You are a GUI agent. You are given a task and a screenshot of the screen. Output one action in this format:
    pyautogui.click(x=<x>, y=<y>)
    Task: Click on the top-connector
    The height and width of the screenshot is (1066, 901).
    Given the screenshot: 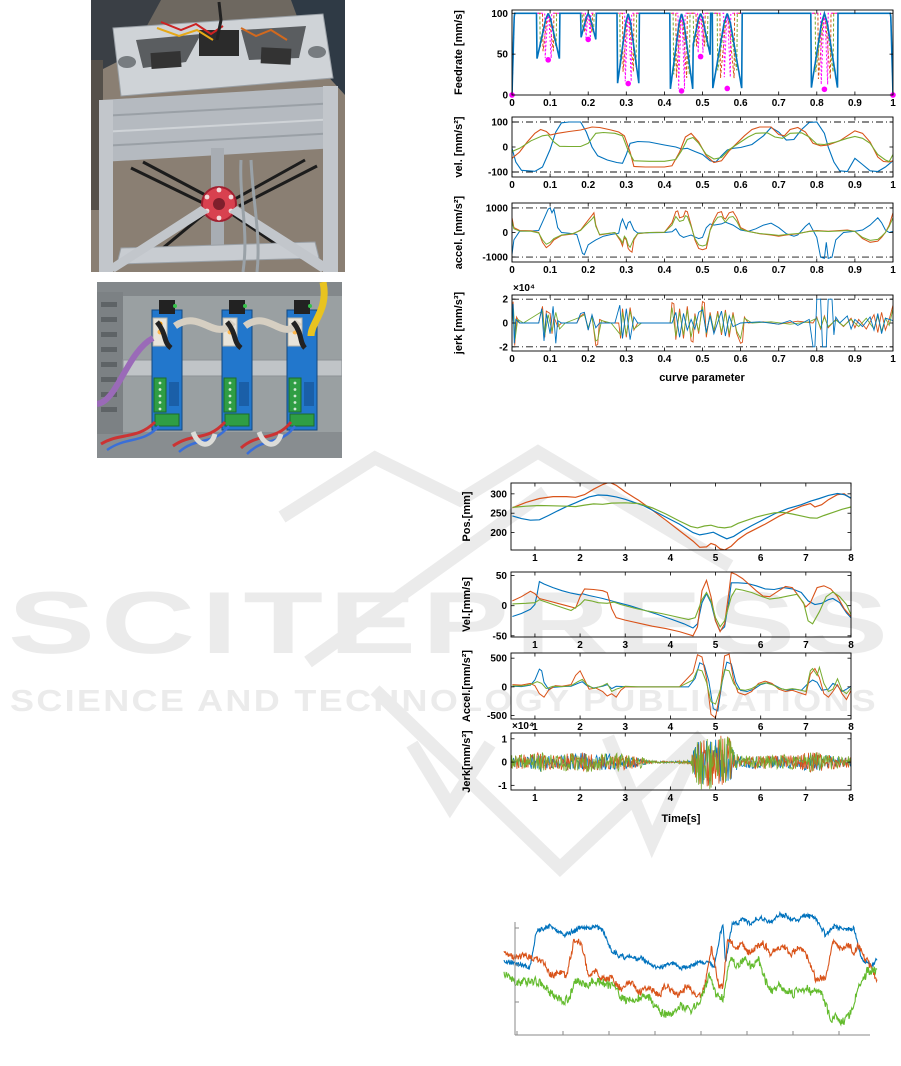 What is the action you would take?
    pyautogui.click(x=167, y=307)
    